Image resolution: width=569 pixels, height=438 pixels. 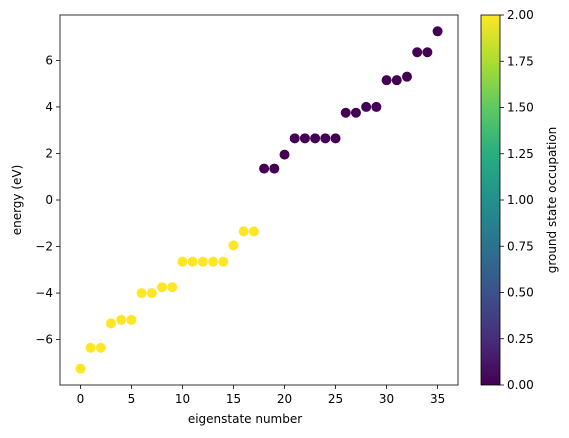 I want to click on y-tick-label: 2, so click(x=49, y=153).